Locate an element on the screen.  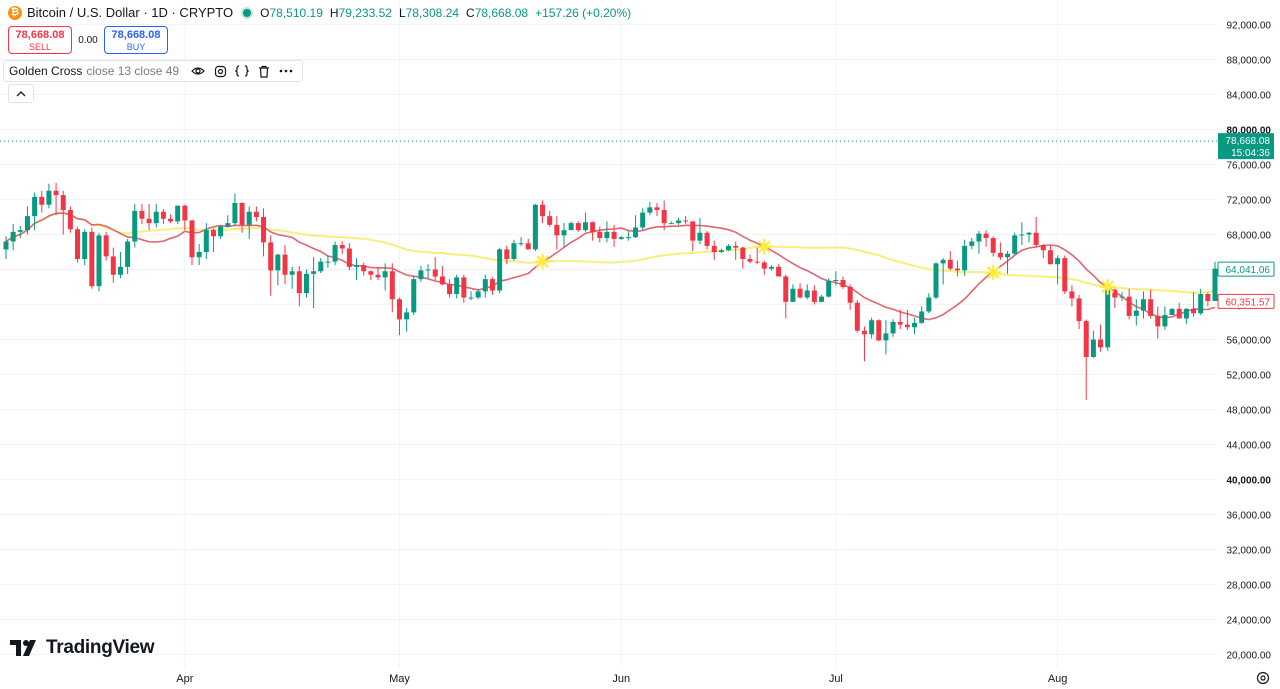
chart-settings-icon is located at coordinates (1263, 678).